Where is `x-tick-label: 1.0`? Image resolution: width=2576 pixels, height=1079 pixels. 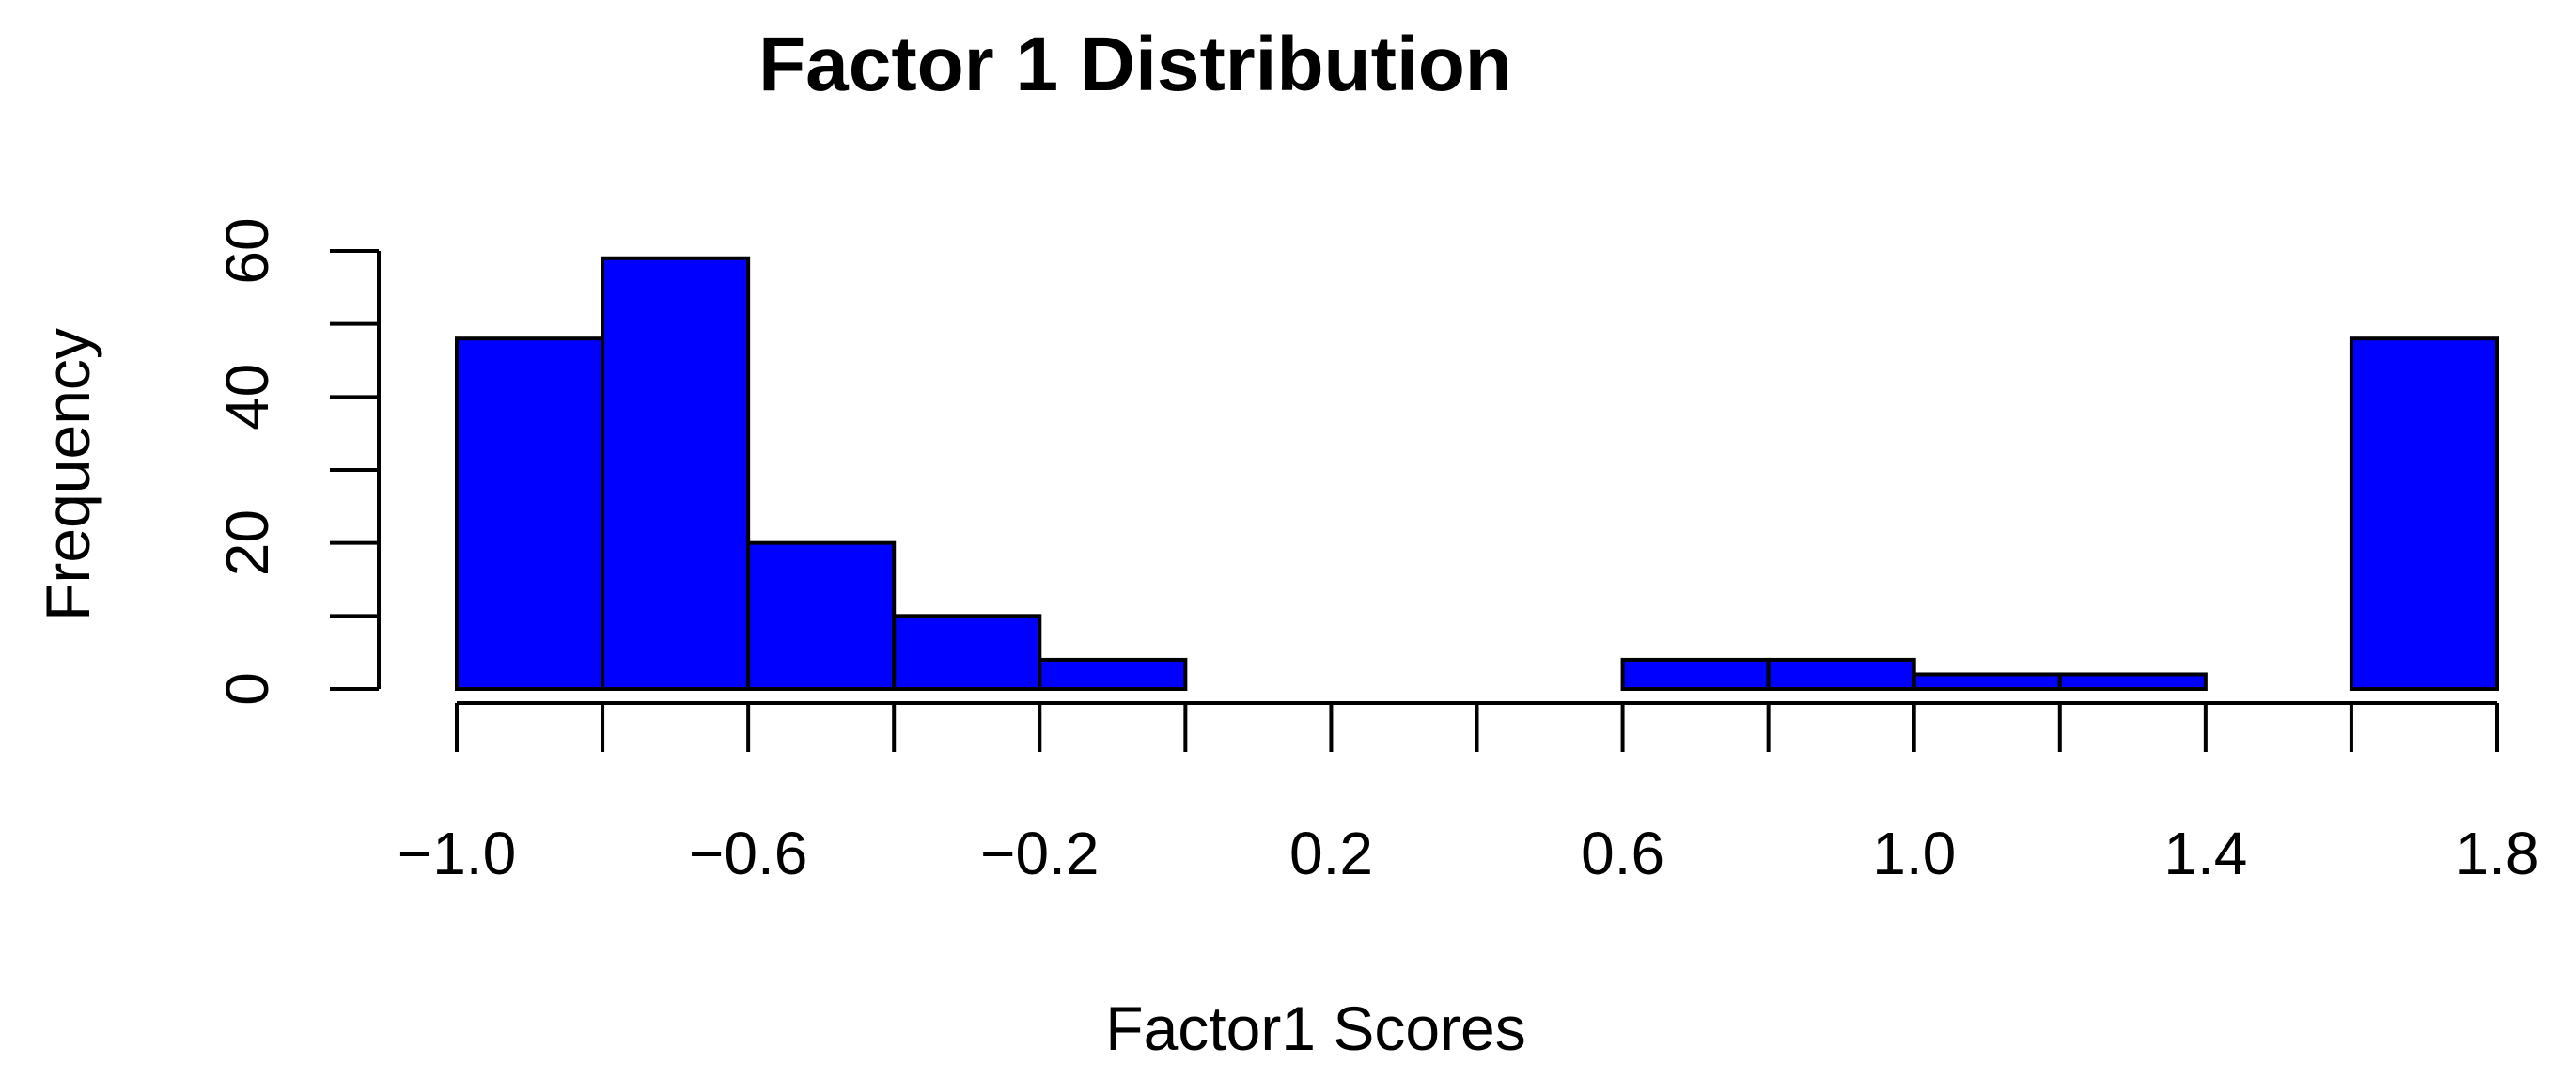
x-tick-label: 1.0 is located at coordinates (1914, 853).